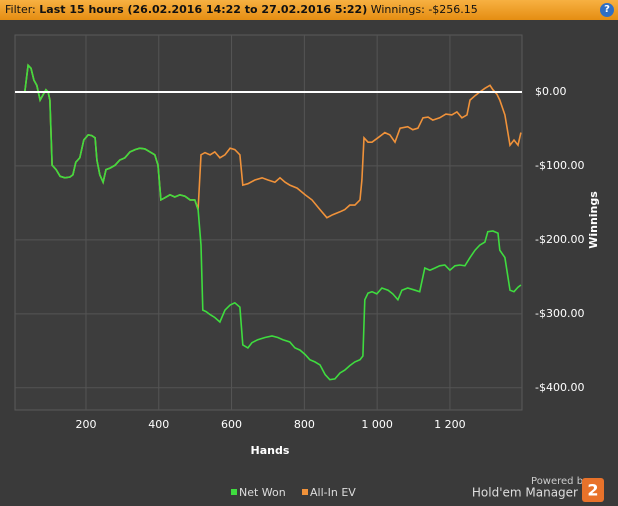 The width and height of the screenshot is (618, 506). I want to click on winnings-label: Winnings:, so click(397, 9).